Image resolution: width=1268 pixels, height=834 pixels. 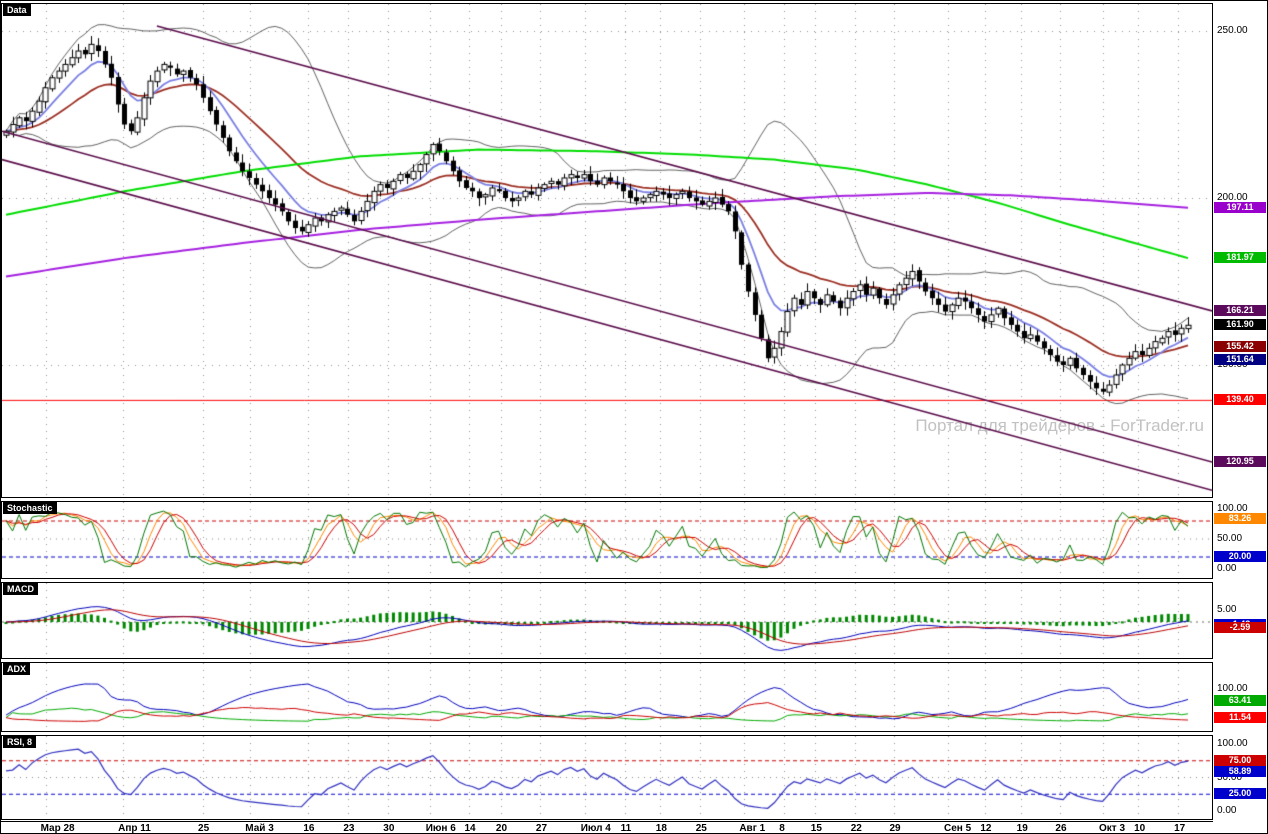 I want to click on price-badge: 75.00, so click(x=1240, y=760).